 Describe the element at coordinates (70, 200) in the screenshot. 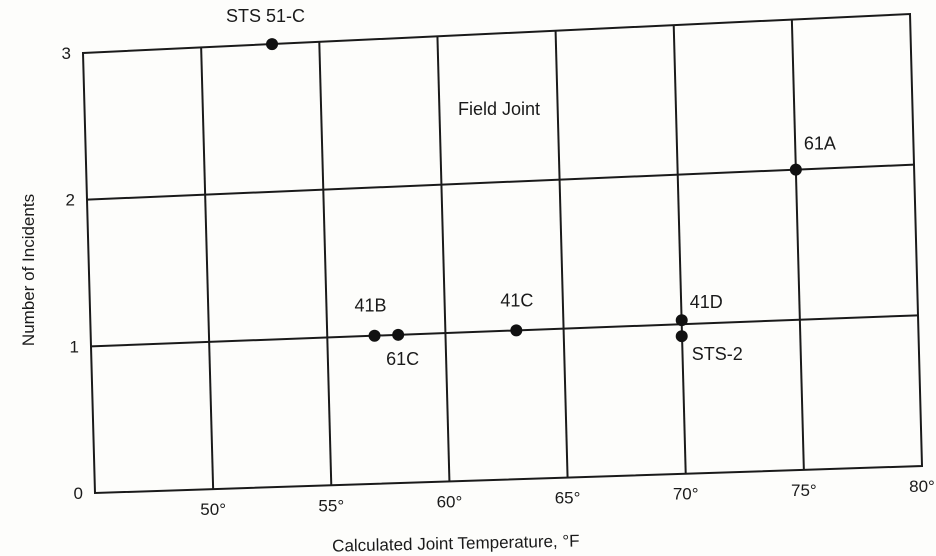

I see `y-tick-label: 2` at that location.